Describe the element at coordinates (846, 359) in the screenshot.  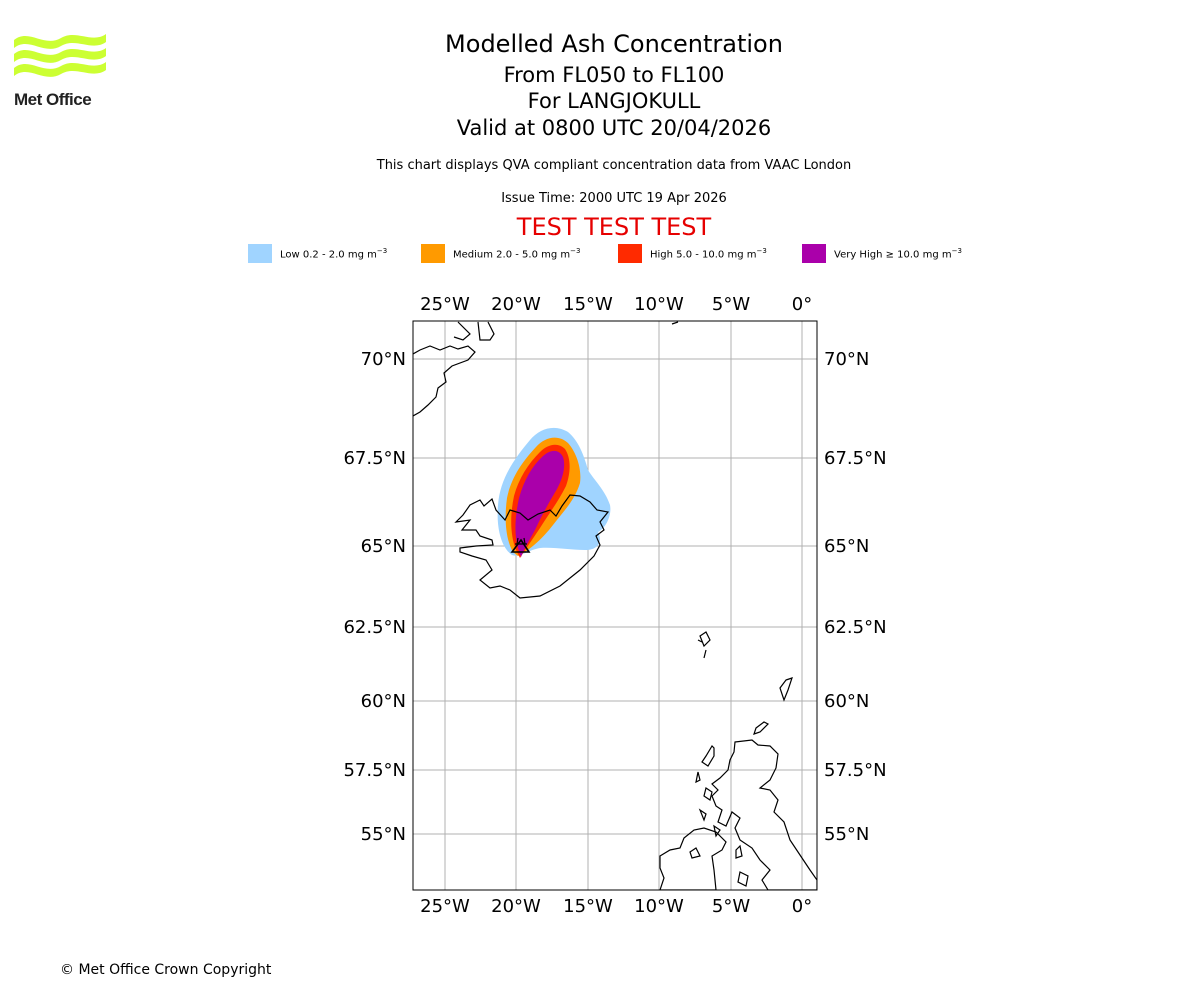
I see `lat-tick-right: 70°N` at that location.